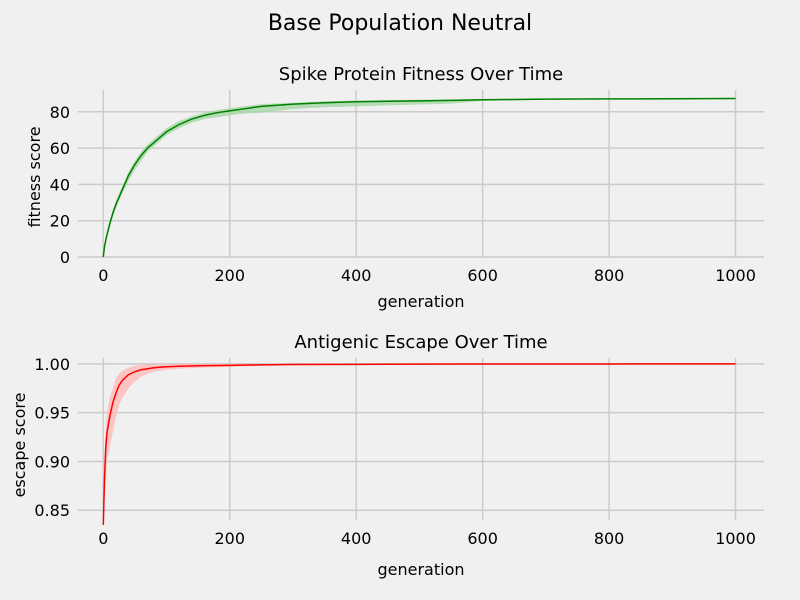  Describe the element at coordinates (482, 538) in the screenshot. I see `escape-x-tick-label: 600` at that location.